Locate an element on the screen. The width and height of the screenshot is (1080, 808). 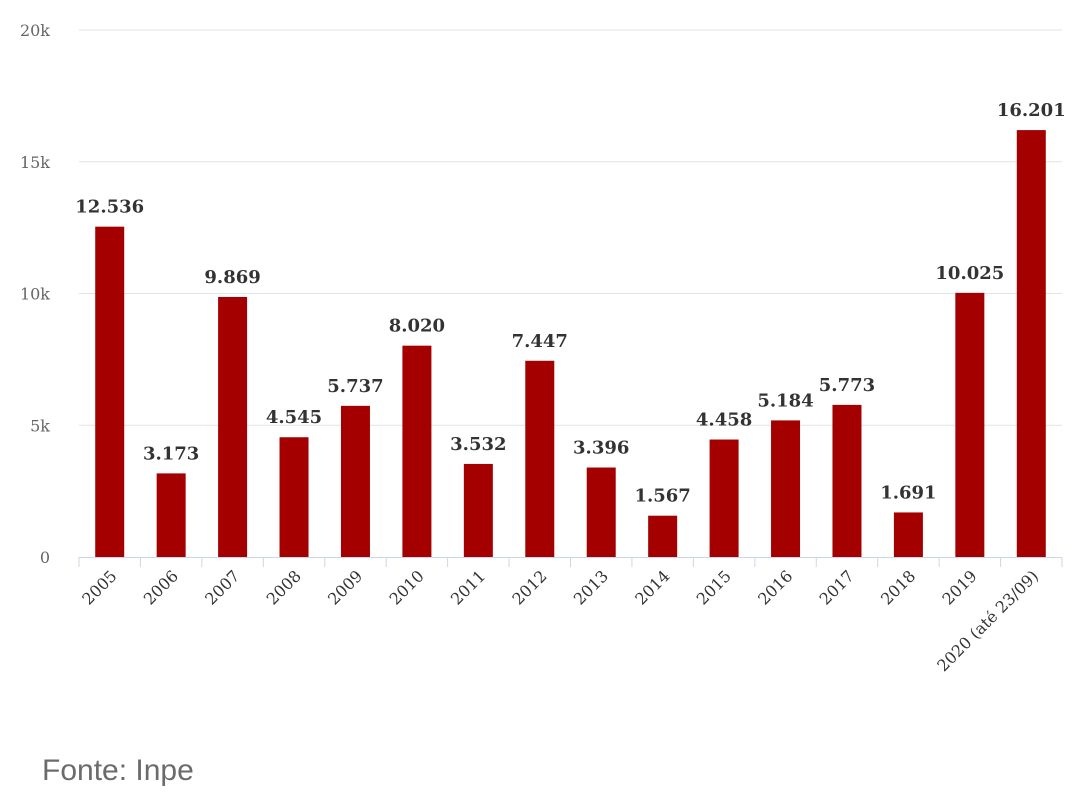
data-label: 3.396 is located at coordinates (601, 448).